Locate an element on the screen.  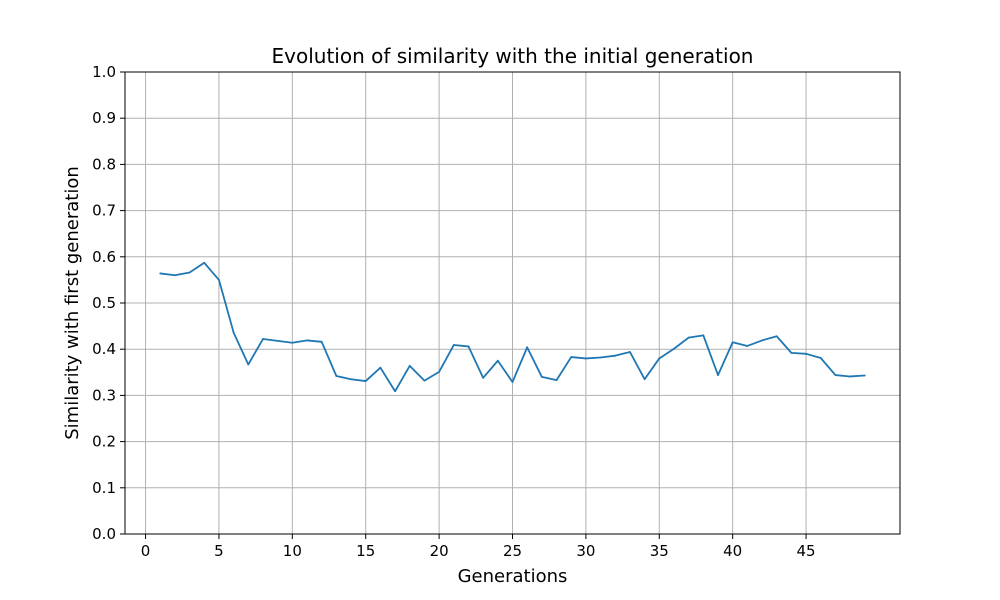
x-tick-label: 10 is located at coordinates (292, 551).